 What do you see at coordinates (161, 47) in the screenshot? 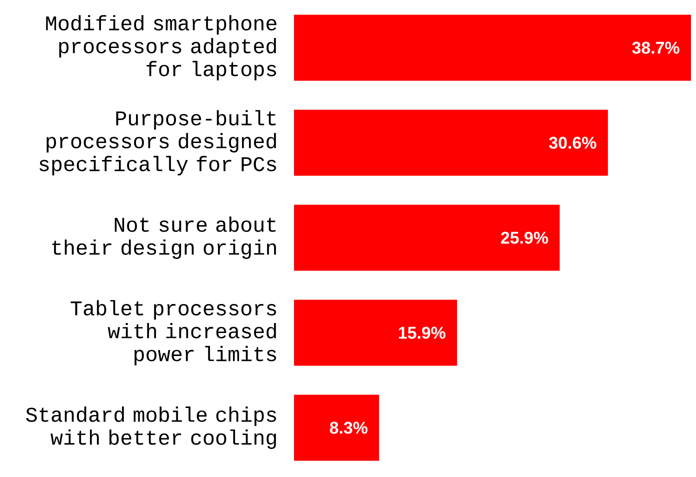
I see `y-tick-label: Modified smartphone processors adapted for laptops` at bounding box center [161, 47].